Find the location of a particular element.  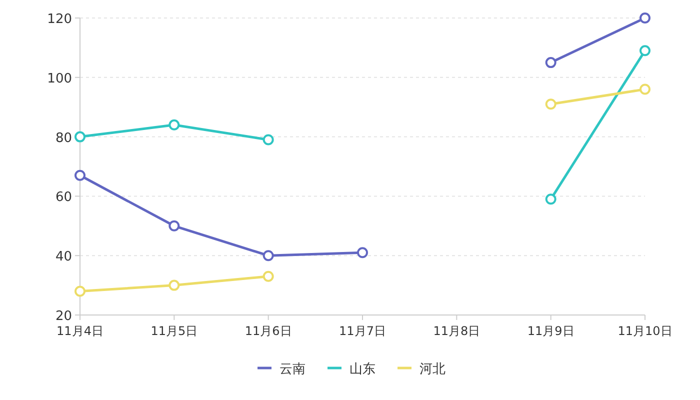

y-tick-label: 120 is located at coordinates (59, 19).